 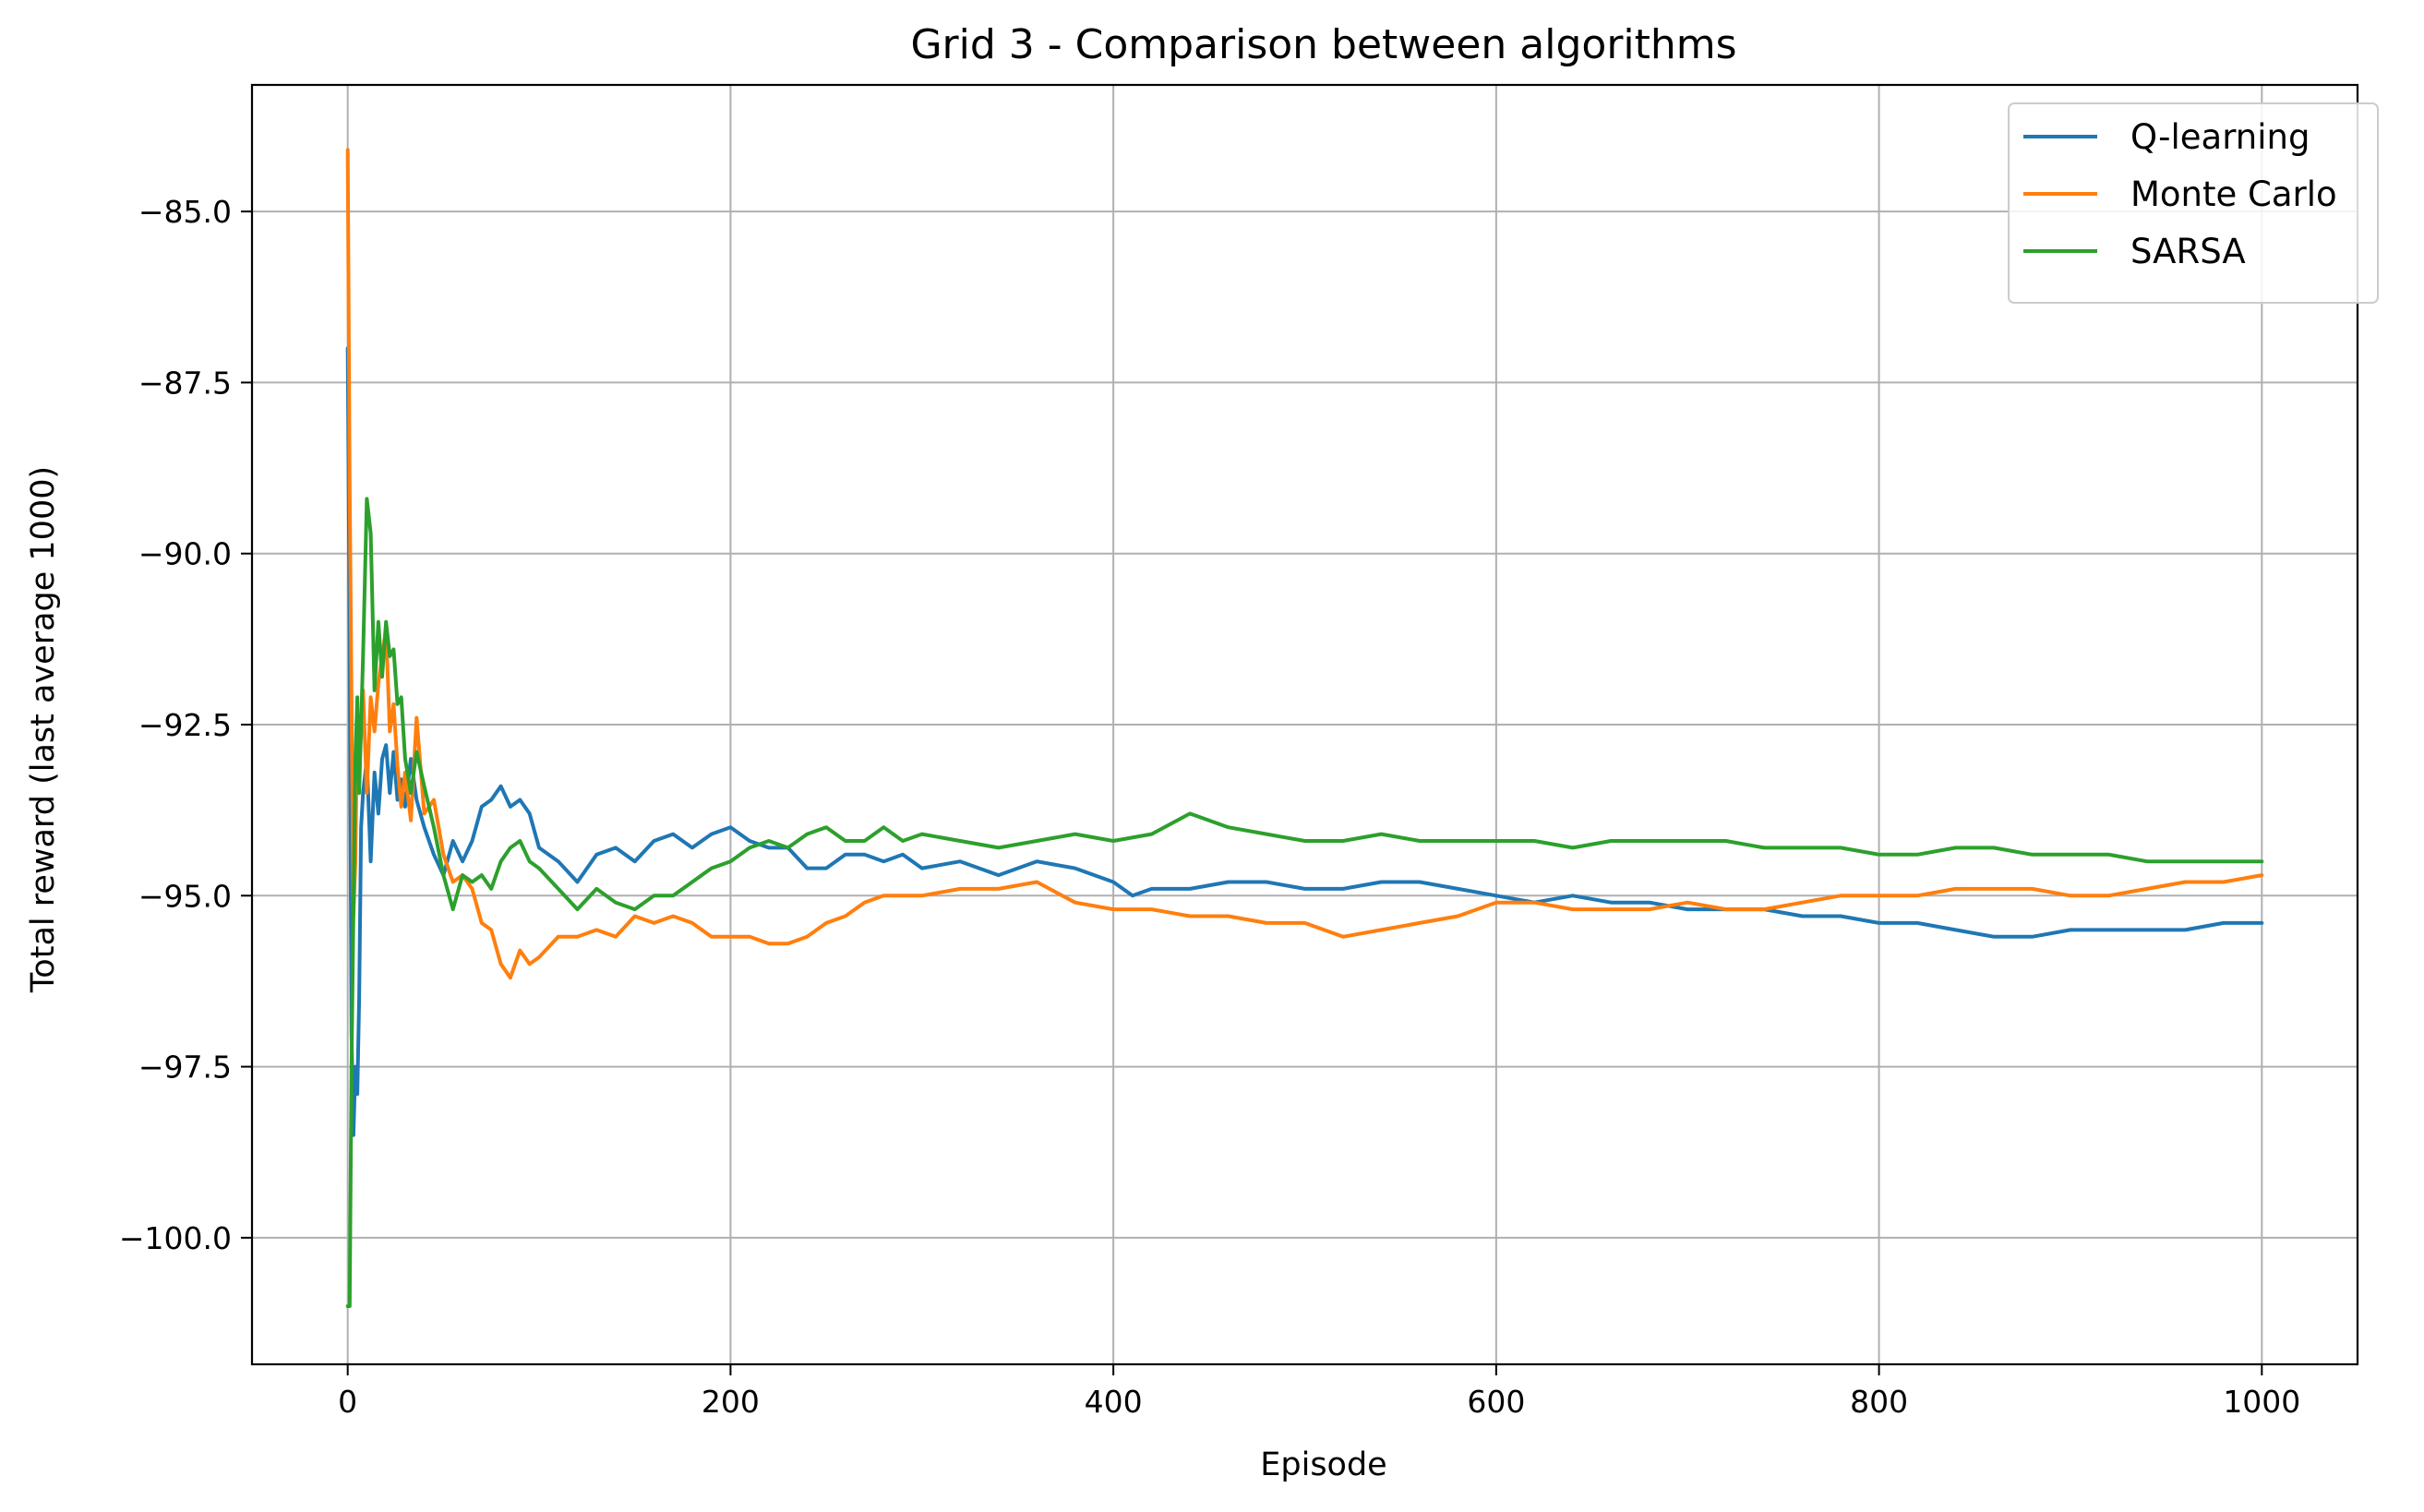 I want to click on y-tick-label: −95.0, so click(x=185, y=896).